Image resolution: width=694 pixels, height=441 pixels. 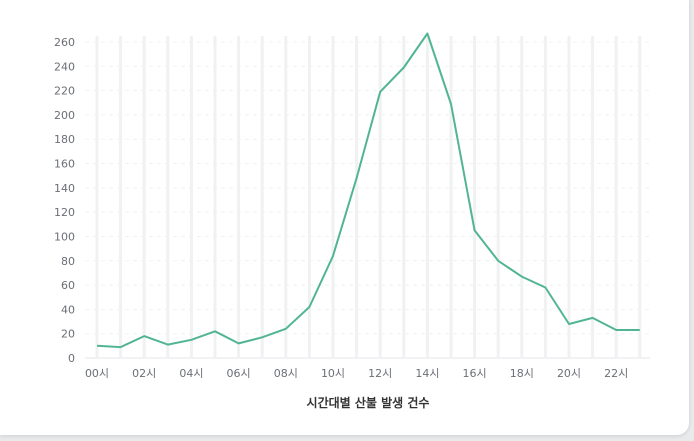 I want to click on y-tick-label: 260, so click(x=64, y=42).